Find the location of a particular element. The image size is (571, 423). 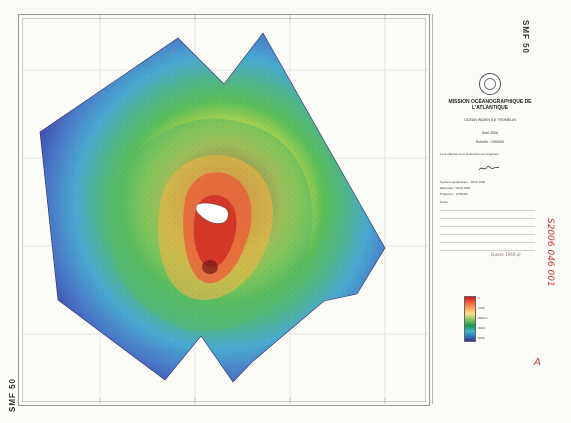

survey-date: Avril 2006 is located at coordinates (490, 133).